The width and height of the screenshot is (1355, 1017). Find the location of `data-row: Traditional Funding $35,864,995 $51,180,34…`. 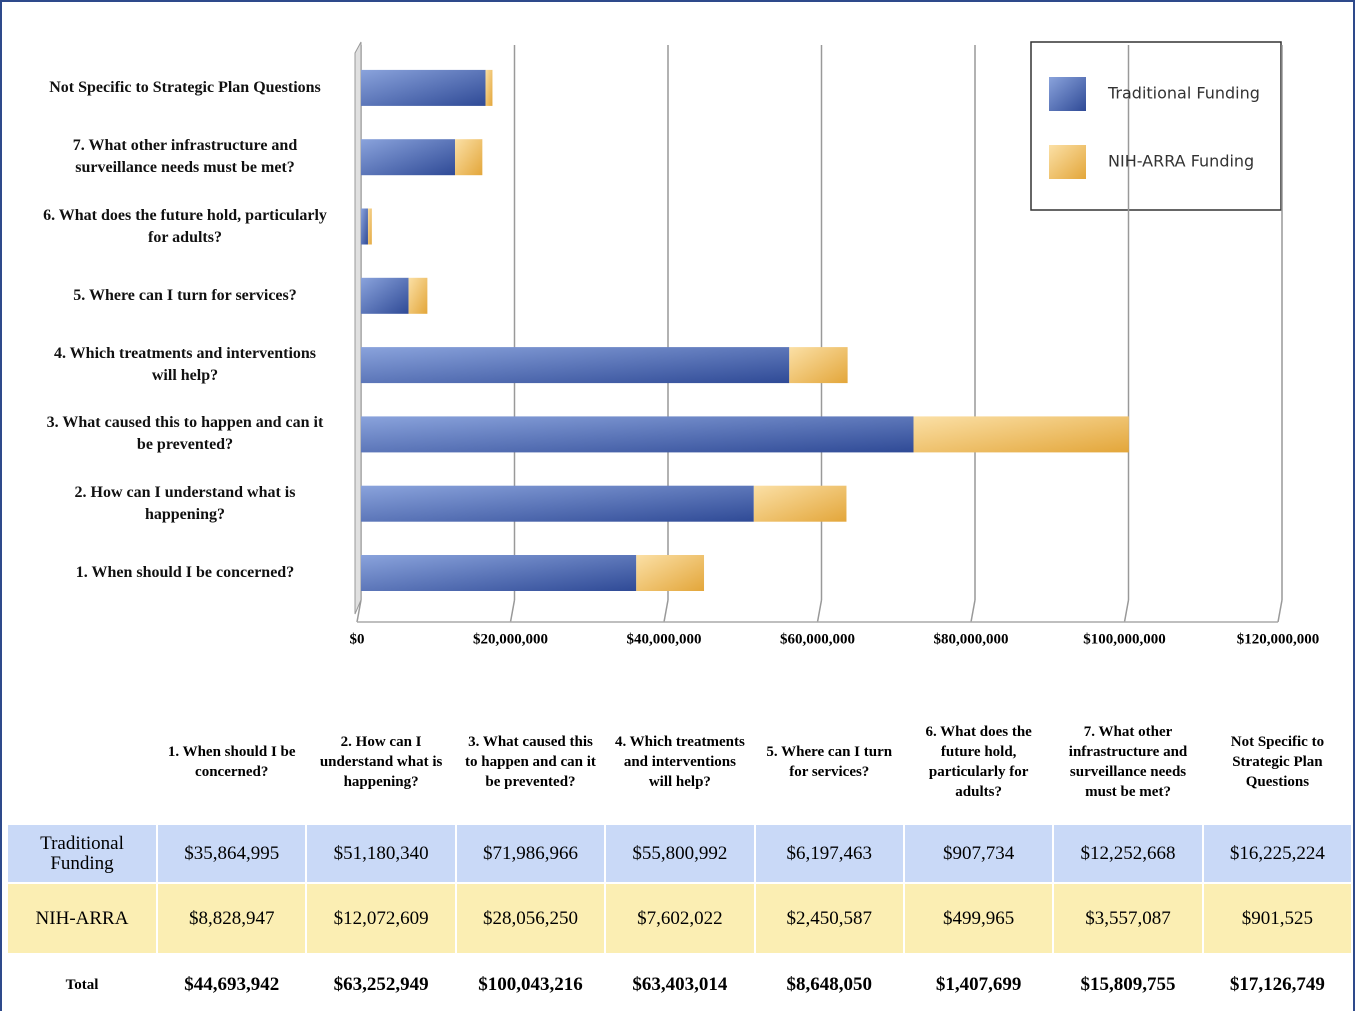

data-row: Traditional Funding $35,864,995 $51,180,34… is located at coordinates (681, 854).